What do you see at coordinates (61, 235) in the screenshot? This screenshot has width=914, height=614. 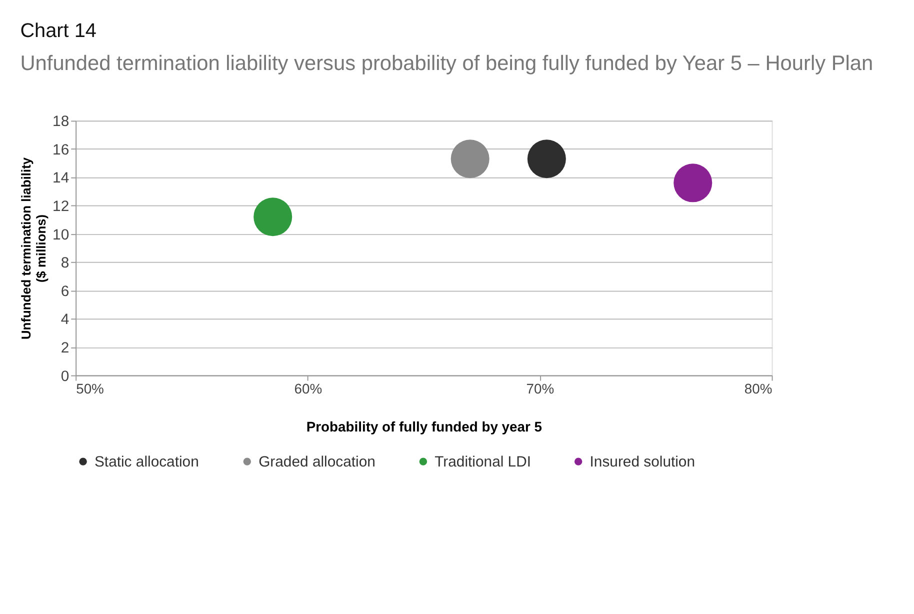 I see `y-tick-label: 10` at bounding box center [61, 235].